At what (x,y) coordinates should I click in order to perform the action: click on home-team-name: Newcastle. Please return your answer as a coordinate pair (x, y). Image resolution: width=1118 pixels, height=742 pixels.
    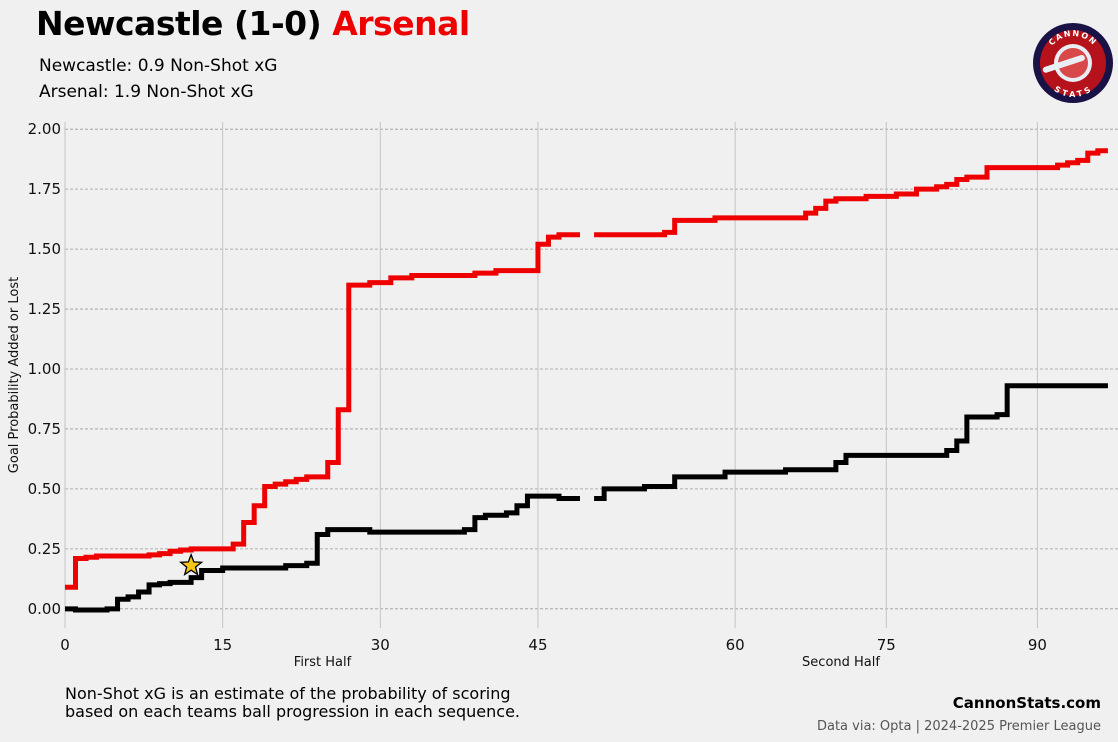
    Looking at the image, I should click on (129, 23).